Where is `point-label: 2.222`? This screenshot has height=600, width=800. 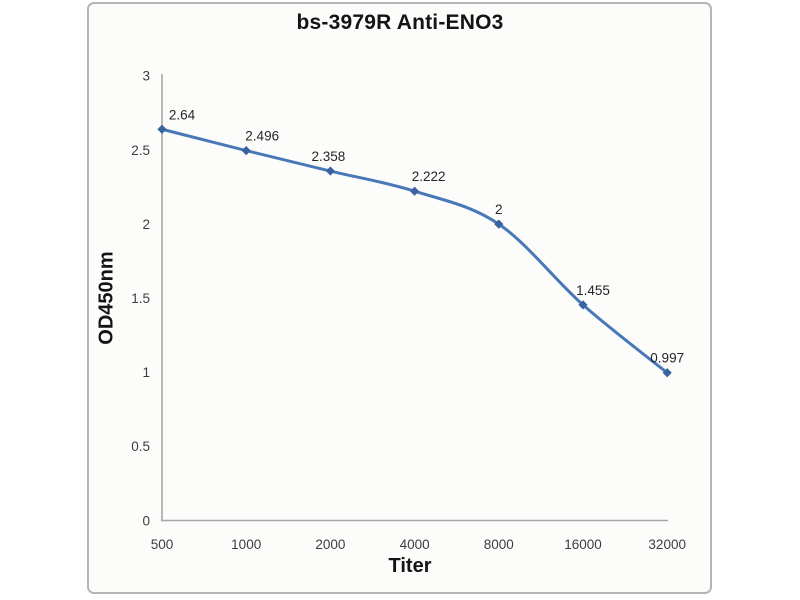
point-label: 2.222 is located at coordinates (429, 176).